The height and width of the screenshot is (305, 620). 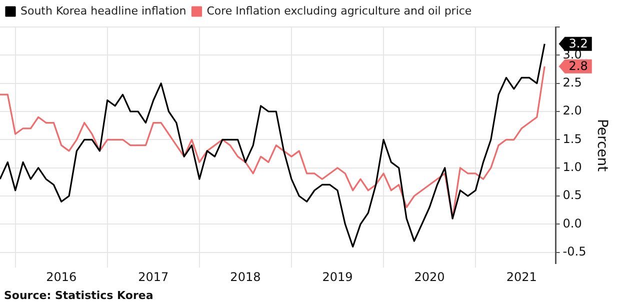 What do you see at coordinates (103, 11) in the screenshot?
I see `legend-label: South Korea headline inflation` at bounding box center [103, 11].